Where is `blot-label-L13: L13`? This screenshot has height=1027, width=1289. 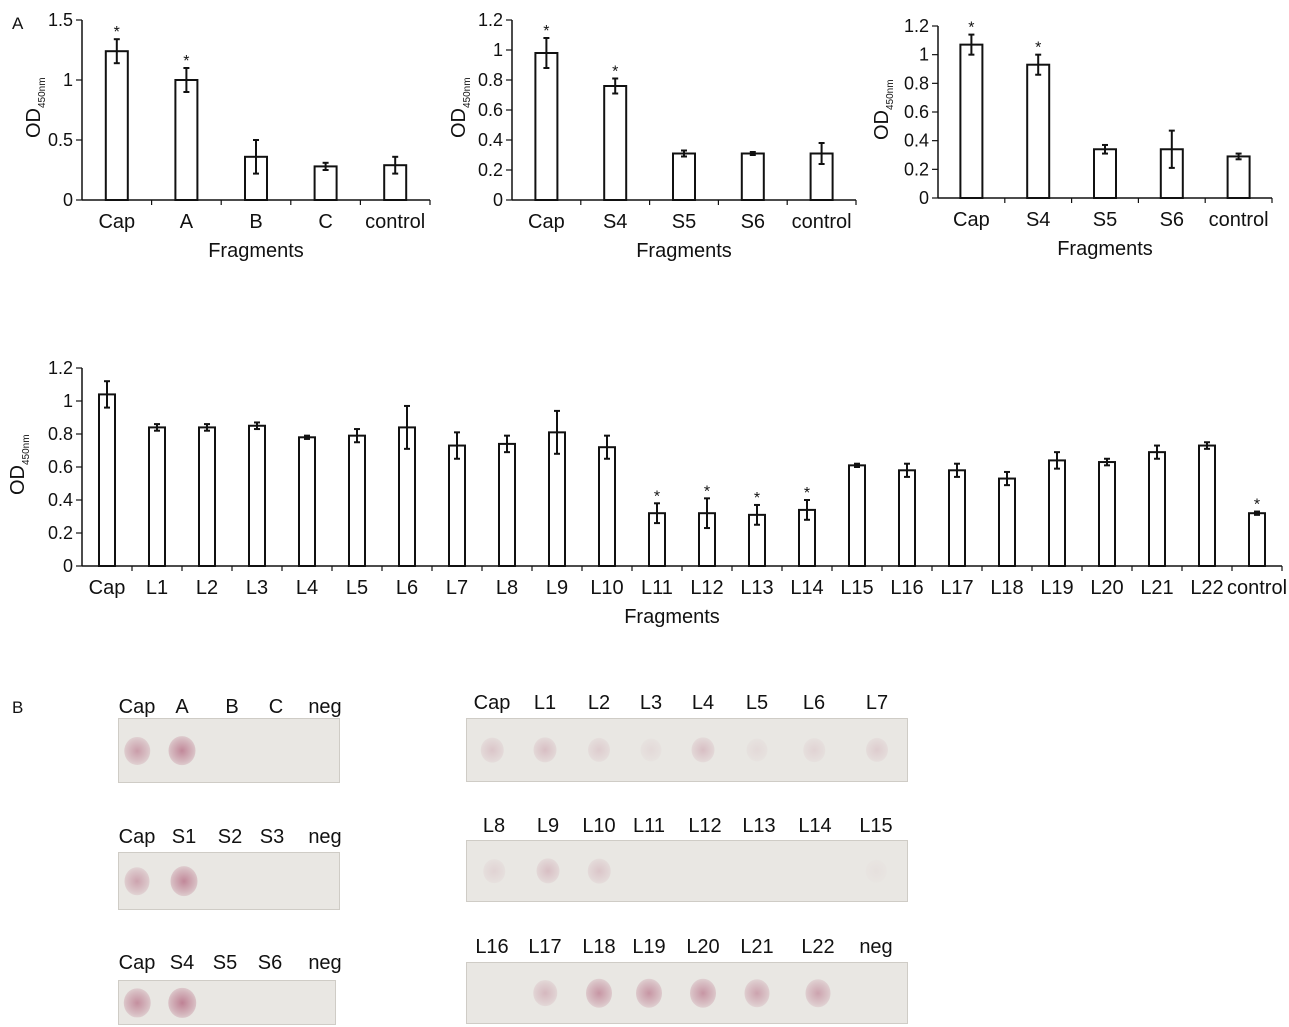 blot-label-L13: L13 is located at coordinates (759, 826).